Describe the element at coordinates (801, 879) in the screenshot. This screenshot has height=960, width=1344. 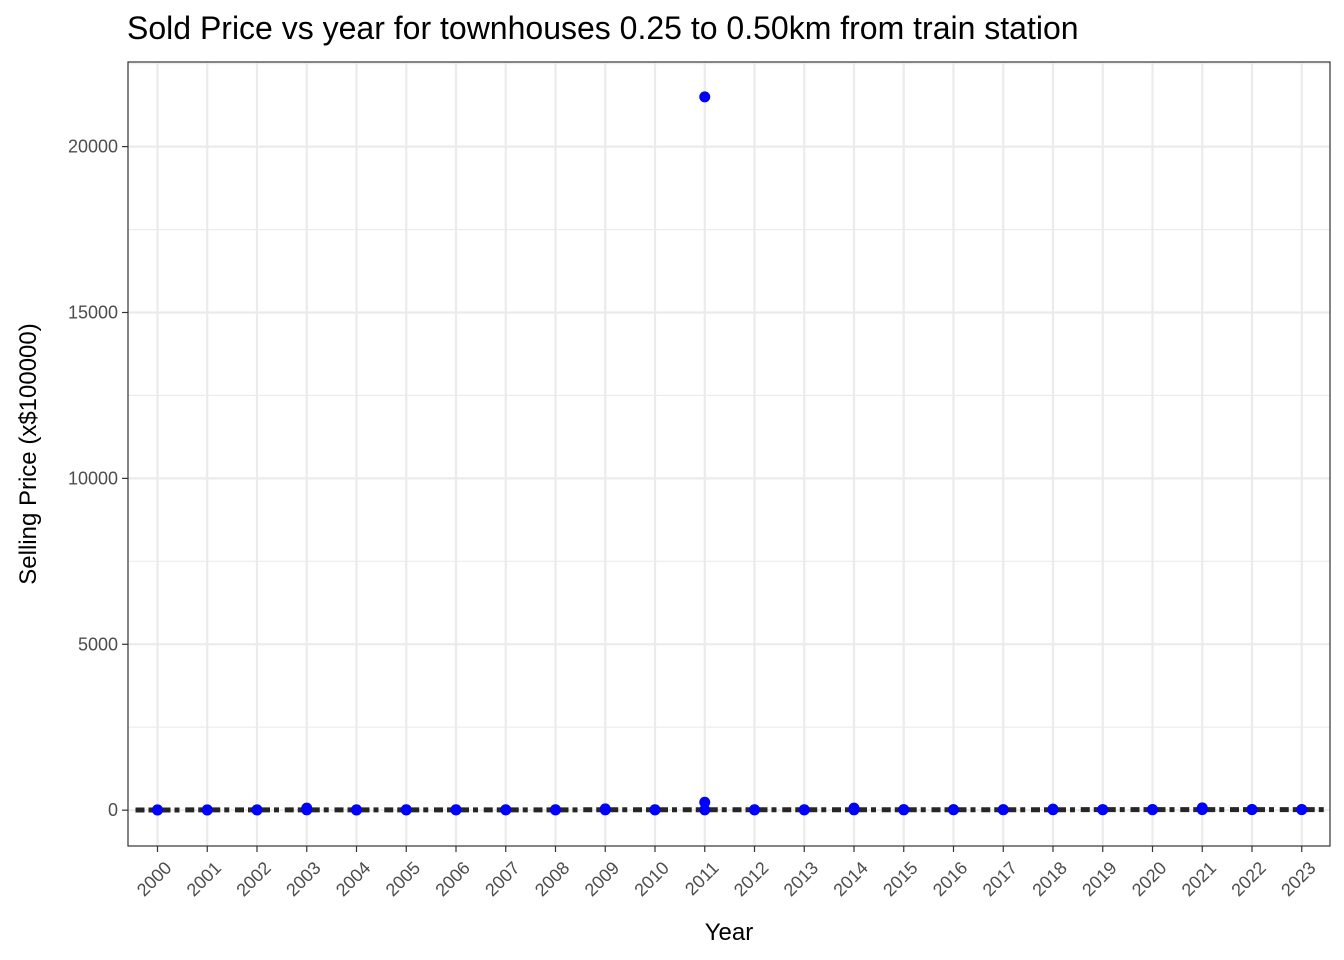
I see `x-tick-label: 2013` at that location.